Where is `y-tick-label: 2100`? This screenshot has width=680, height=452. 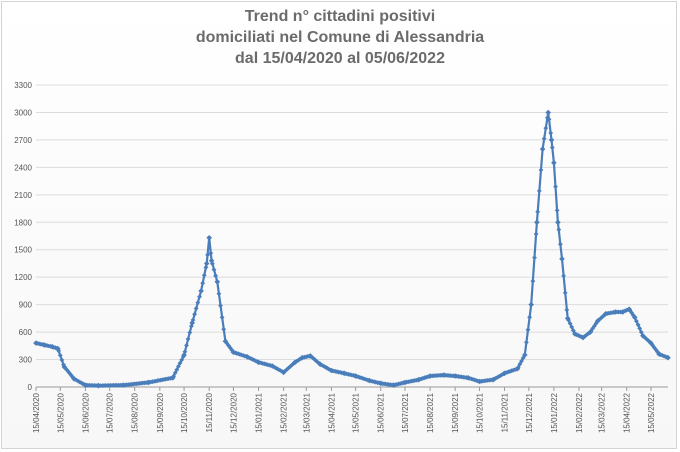 y-tick-label: 2100 is located at coordinates (23, 195).